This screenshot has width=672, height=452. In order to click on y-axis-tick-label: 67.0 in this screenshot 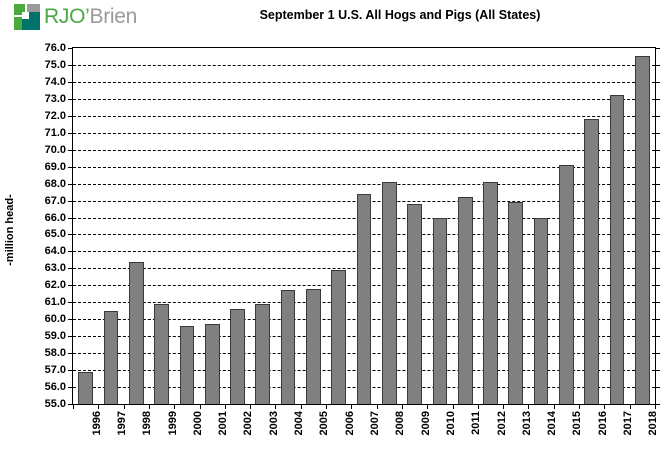, I will do `click(55, 200)`.